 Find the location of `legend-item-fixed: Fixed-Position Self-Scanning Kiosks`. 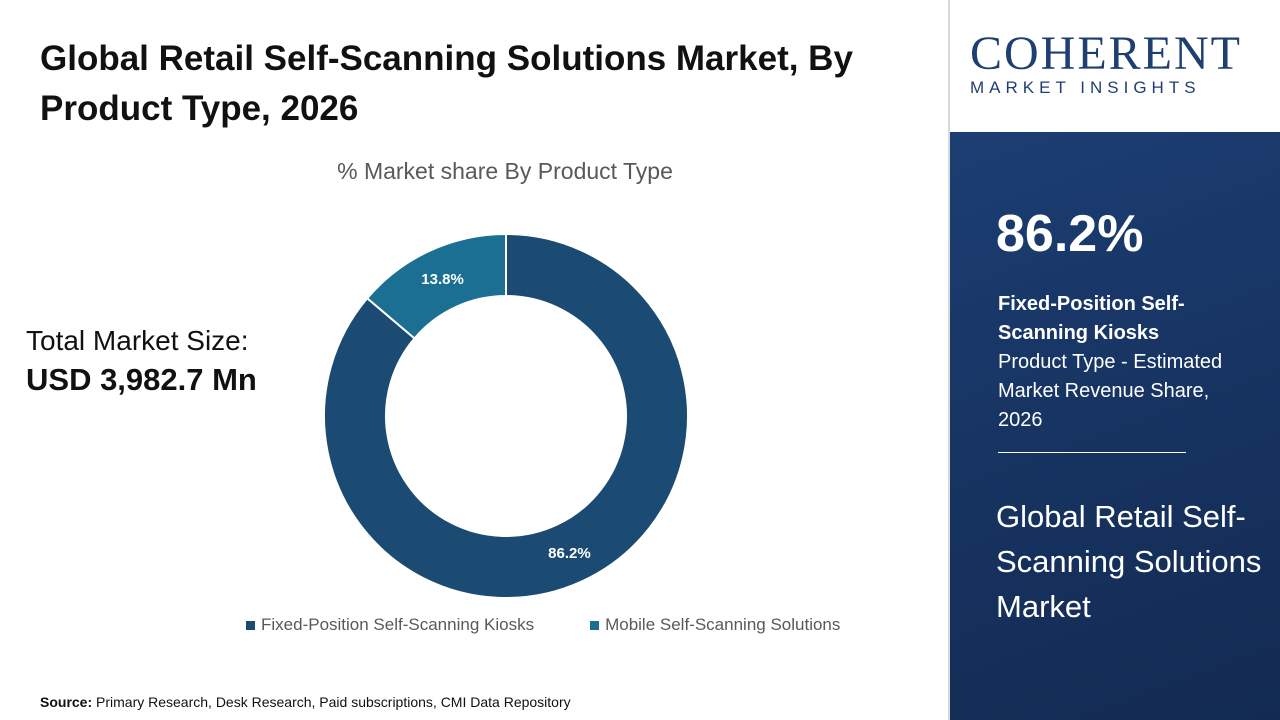

legend-item-fixed: Fixed-Position Self-Scanning Kiosks is located at coordinates (390, 625).